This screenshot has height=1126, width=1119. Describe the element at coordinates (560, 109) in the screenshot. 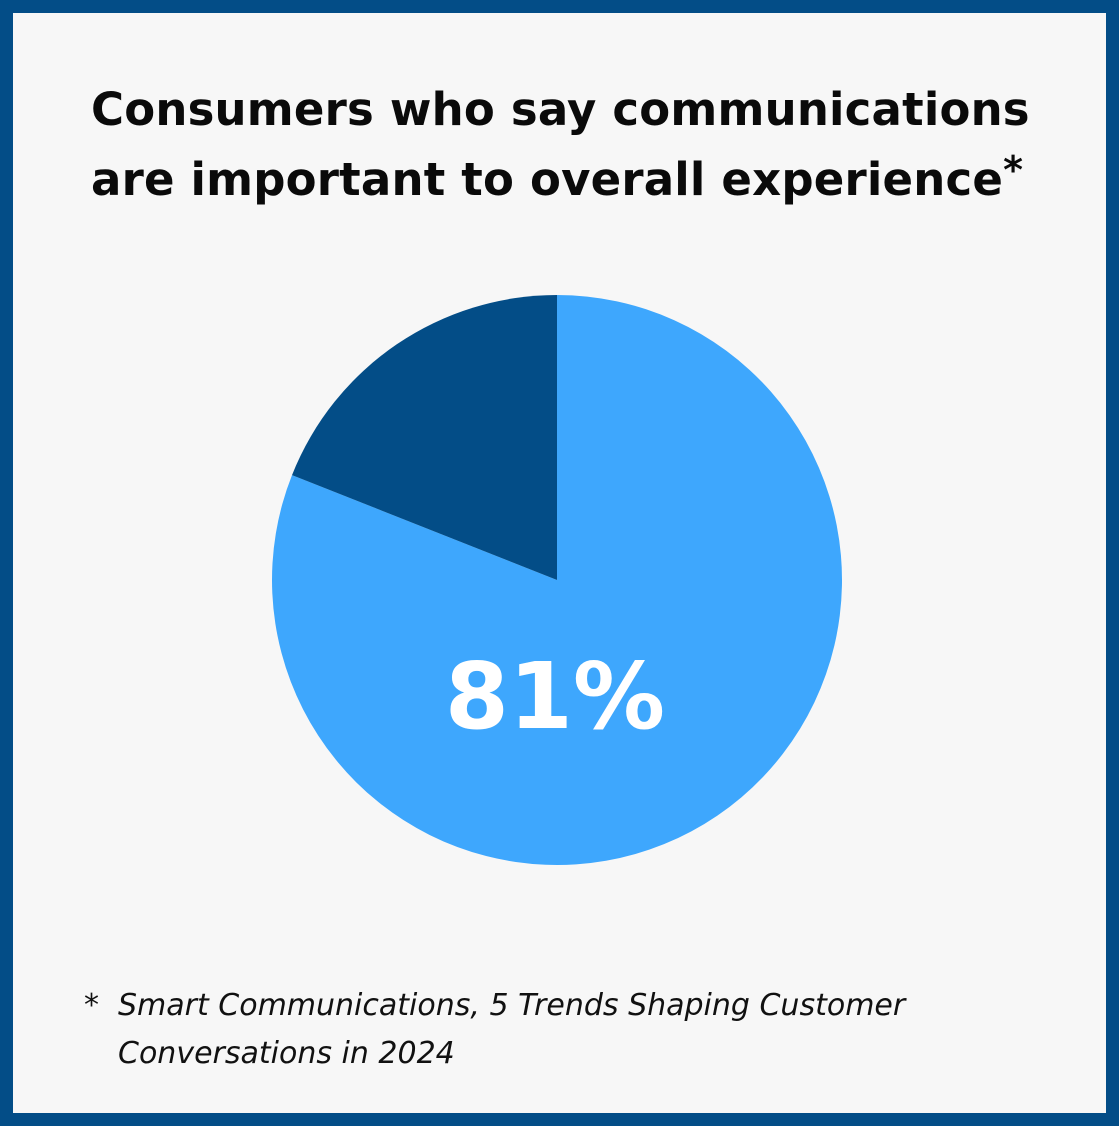

I see `title-line-1: Consumers who say communications` at that location.